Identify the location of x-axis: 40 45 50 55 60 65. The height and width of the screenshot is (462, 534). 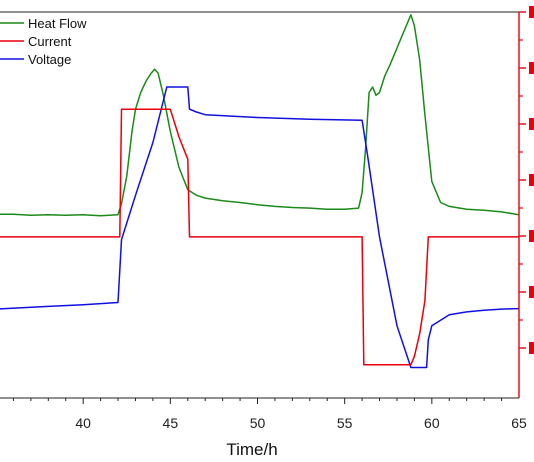
(269, 414).